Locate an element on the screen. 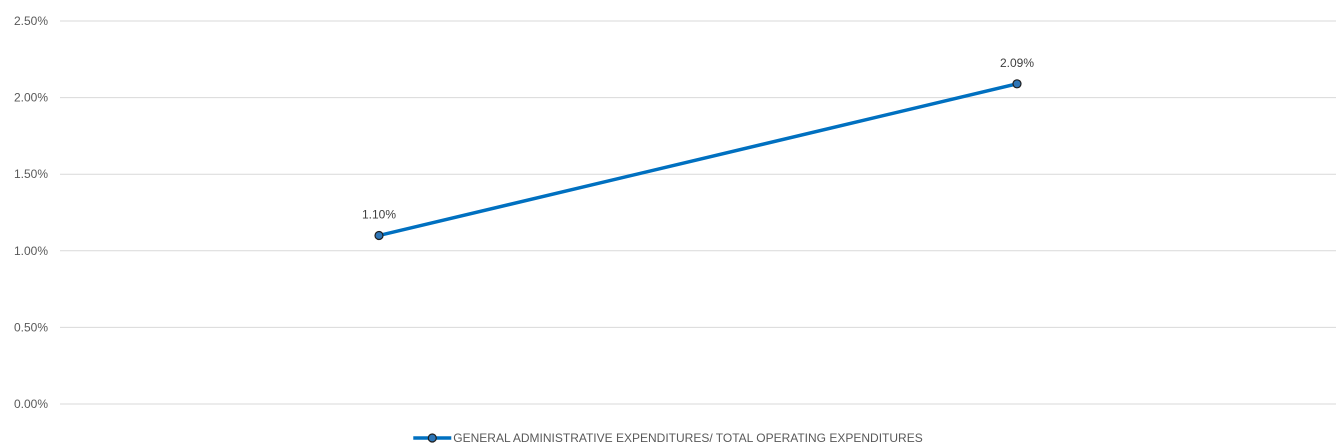 The width and height of the screenshot is (1336, 447). y-tick-label: 1.50% is located at coordinates (31, 174).